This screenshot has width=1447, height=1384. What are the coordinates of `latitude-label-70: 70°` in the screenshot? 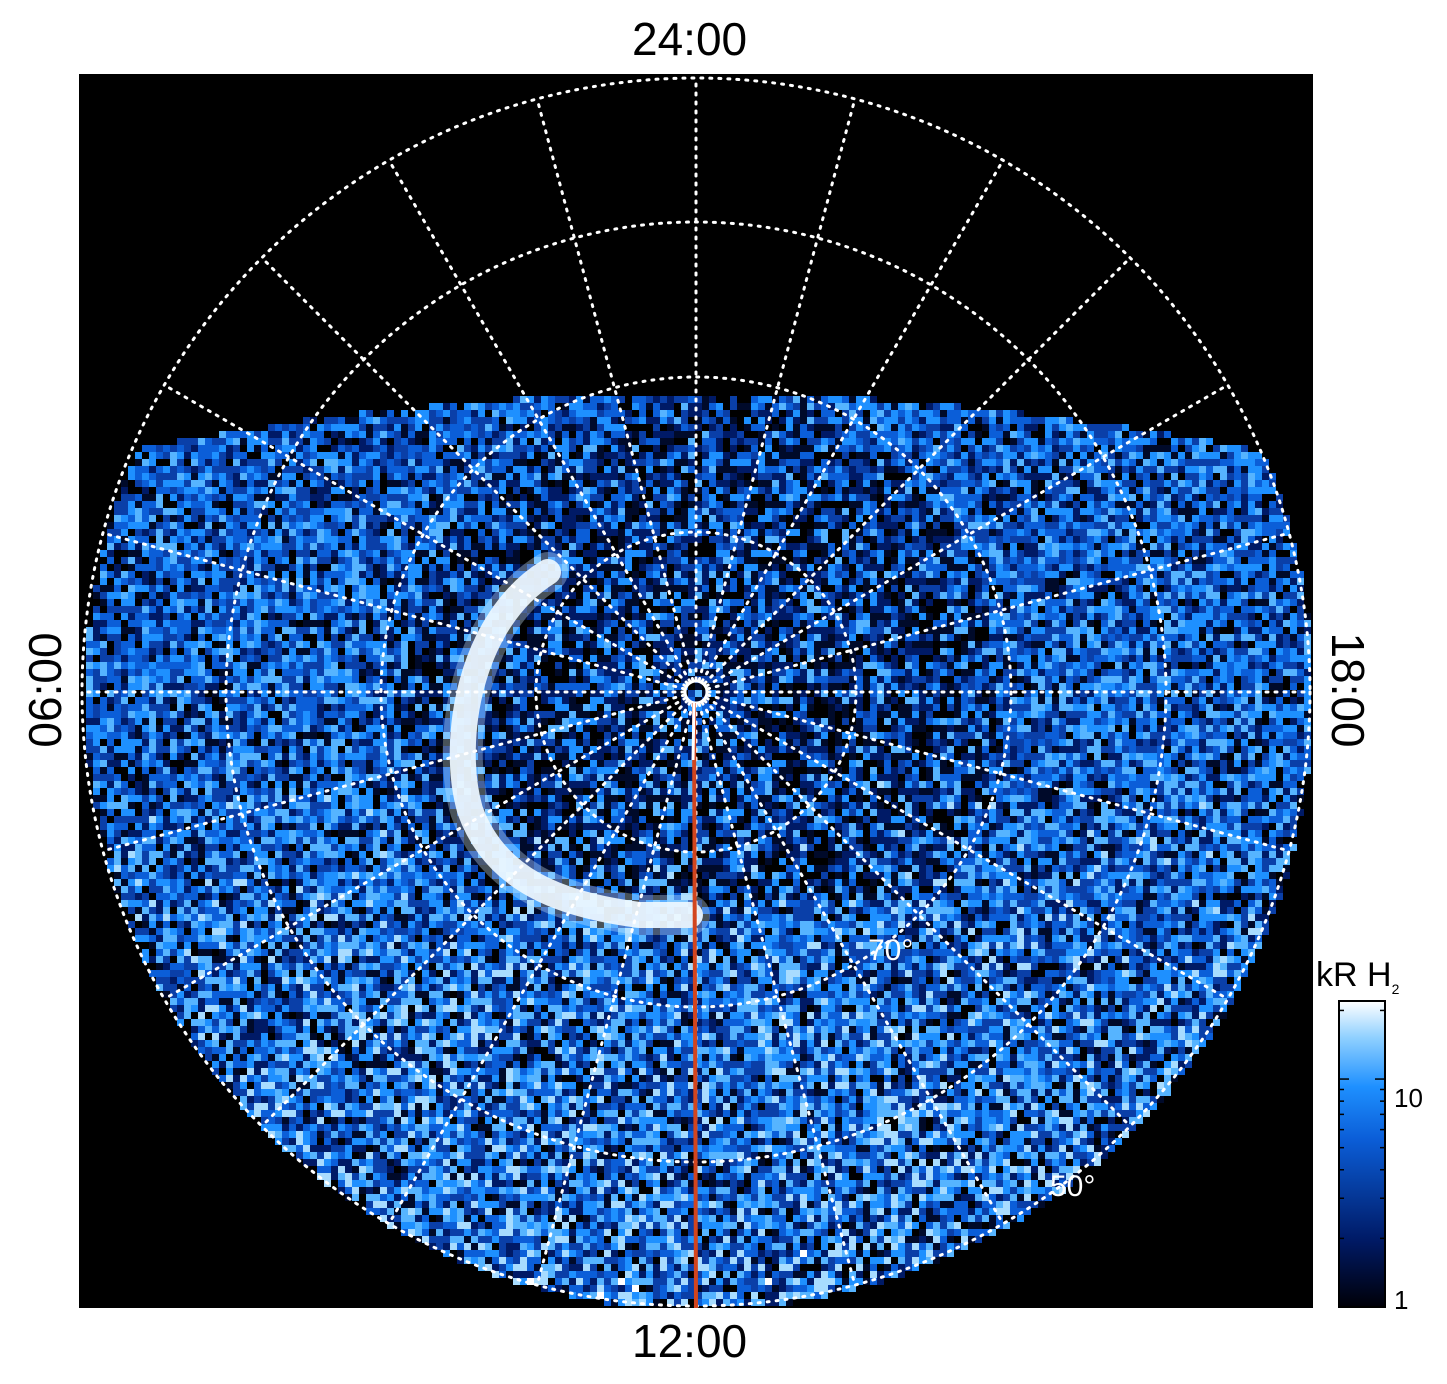 It's located at (890, 950).